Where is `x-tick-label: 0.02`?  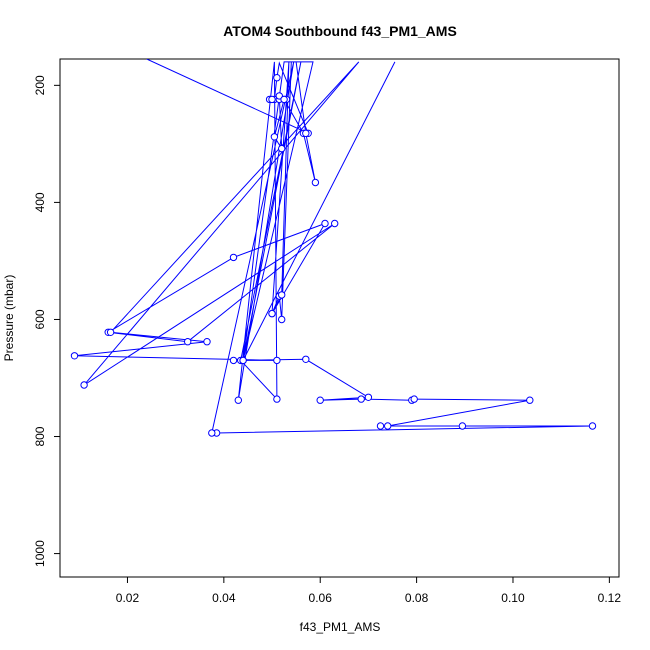
x-tick-label: 0.02 is located at coordinates (128, 598).